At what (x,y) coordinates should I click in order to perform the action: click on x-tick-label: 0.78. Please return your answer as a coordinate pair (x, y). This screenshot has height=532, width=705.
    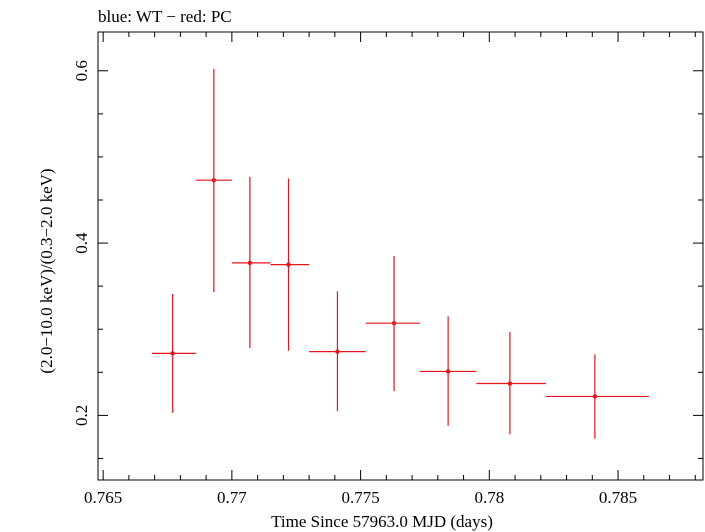
    Looking at the image, I should click on (489, 497).